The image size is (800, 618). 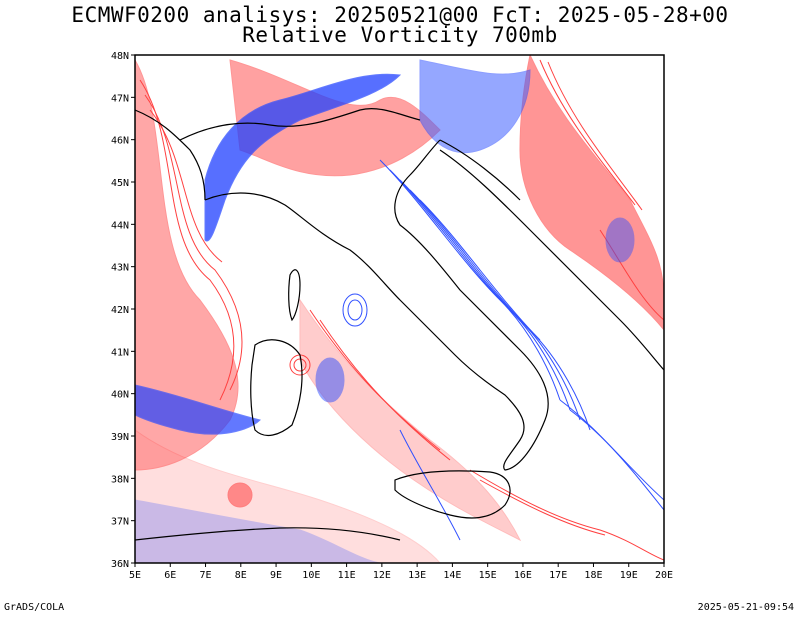 What do you see at coordinates (120, 268) in the screenshot?
I see `lat-tick-label: 43N` at bounding box center [120, 268].